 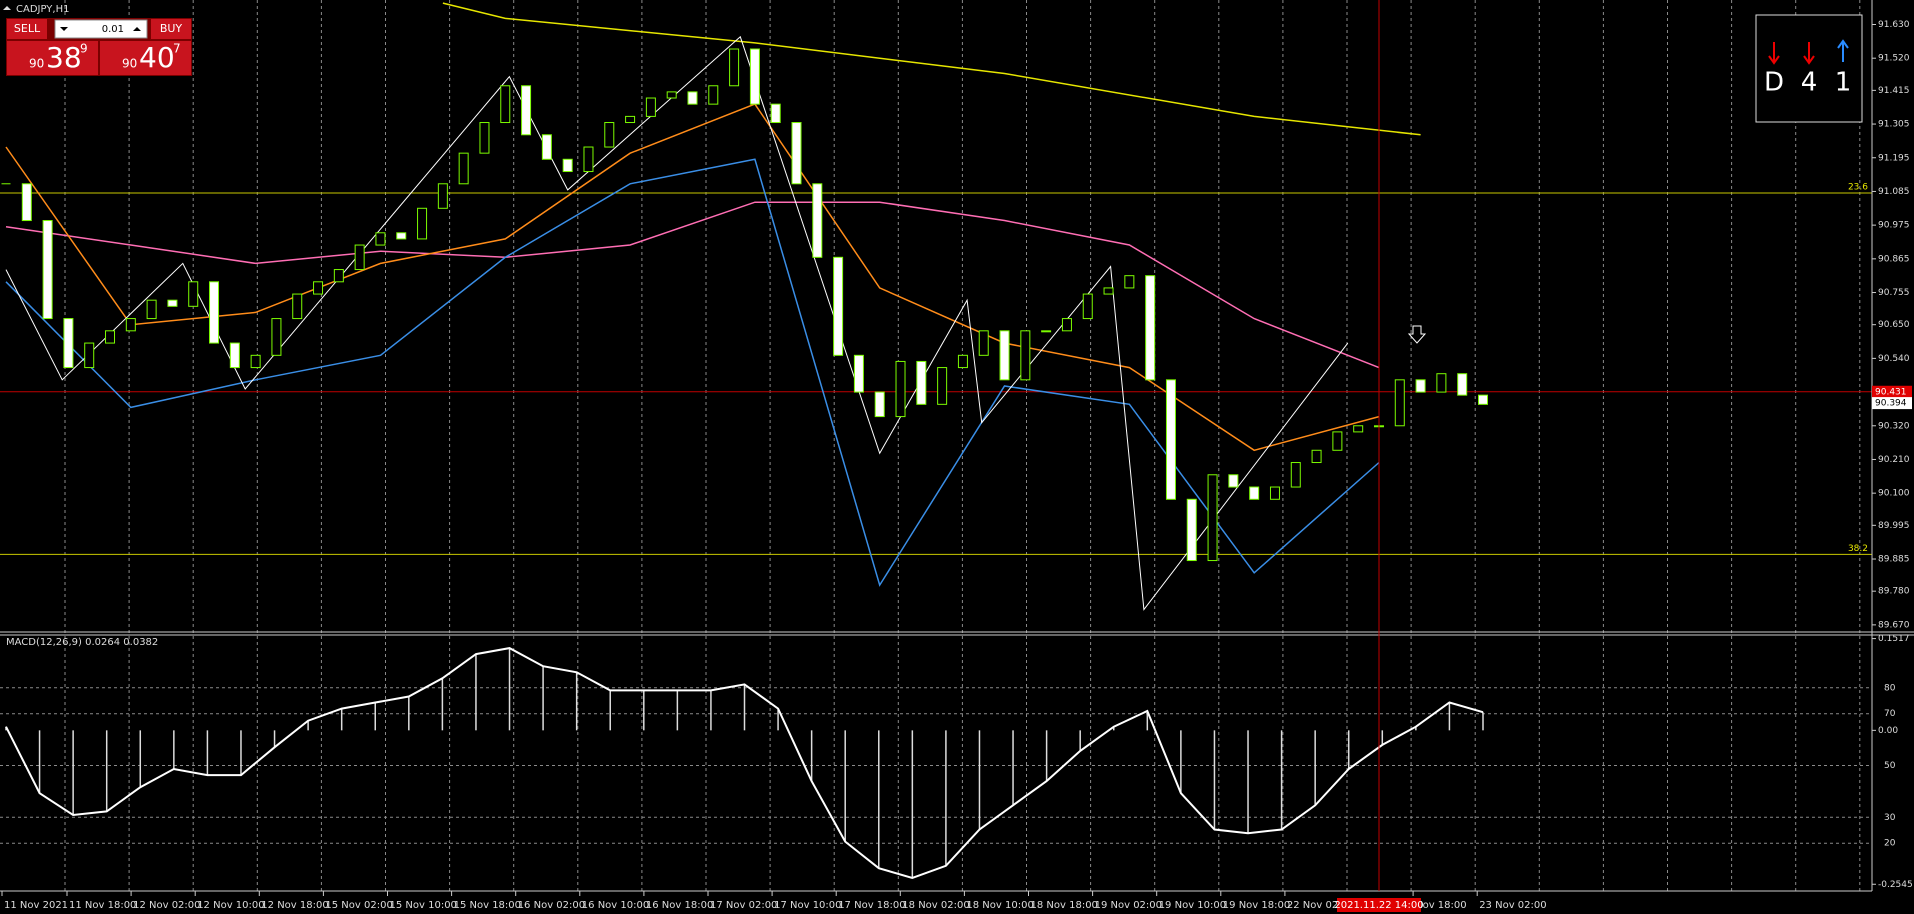 What do you see at coordinates (84, 49) in the screenshot?
I see `price-tail: 9` at bounding box center [84, 49].